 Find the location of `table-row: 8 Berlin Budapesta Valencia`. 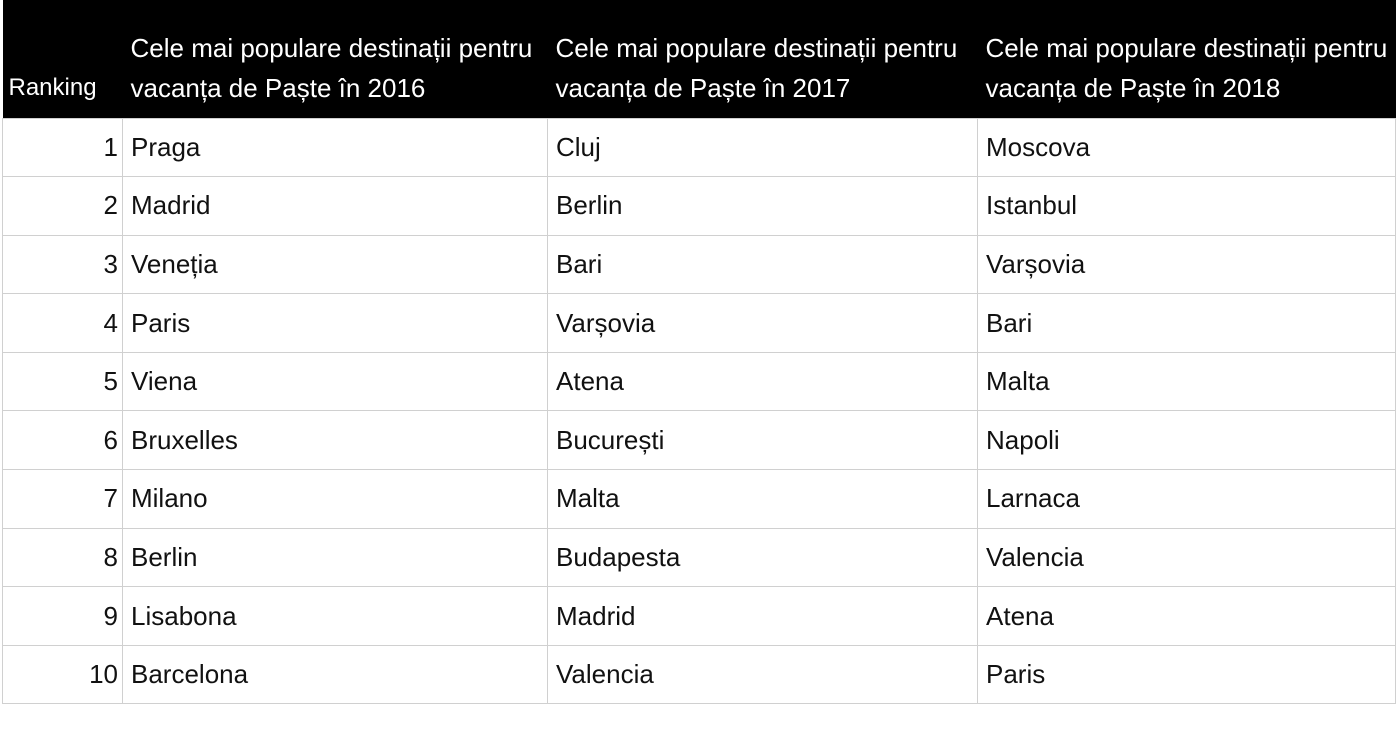

table-row: 8 Berlin Budapesta Valencia is located at coordinates (699, 557).